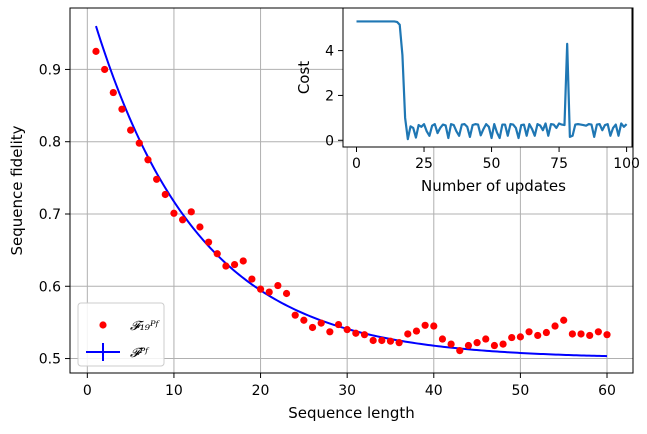 The width and height of the screenshot is (647, 434). I want to click on inset-x-tick-label: 100, so click(626, 164).